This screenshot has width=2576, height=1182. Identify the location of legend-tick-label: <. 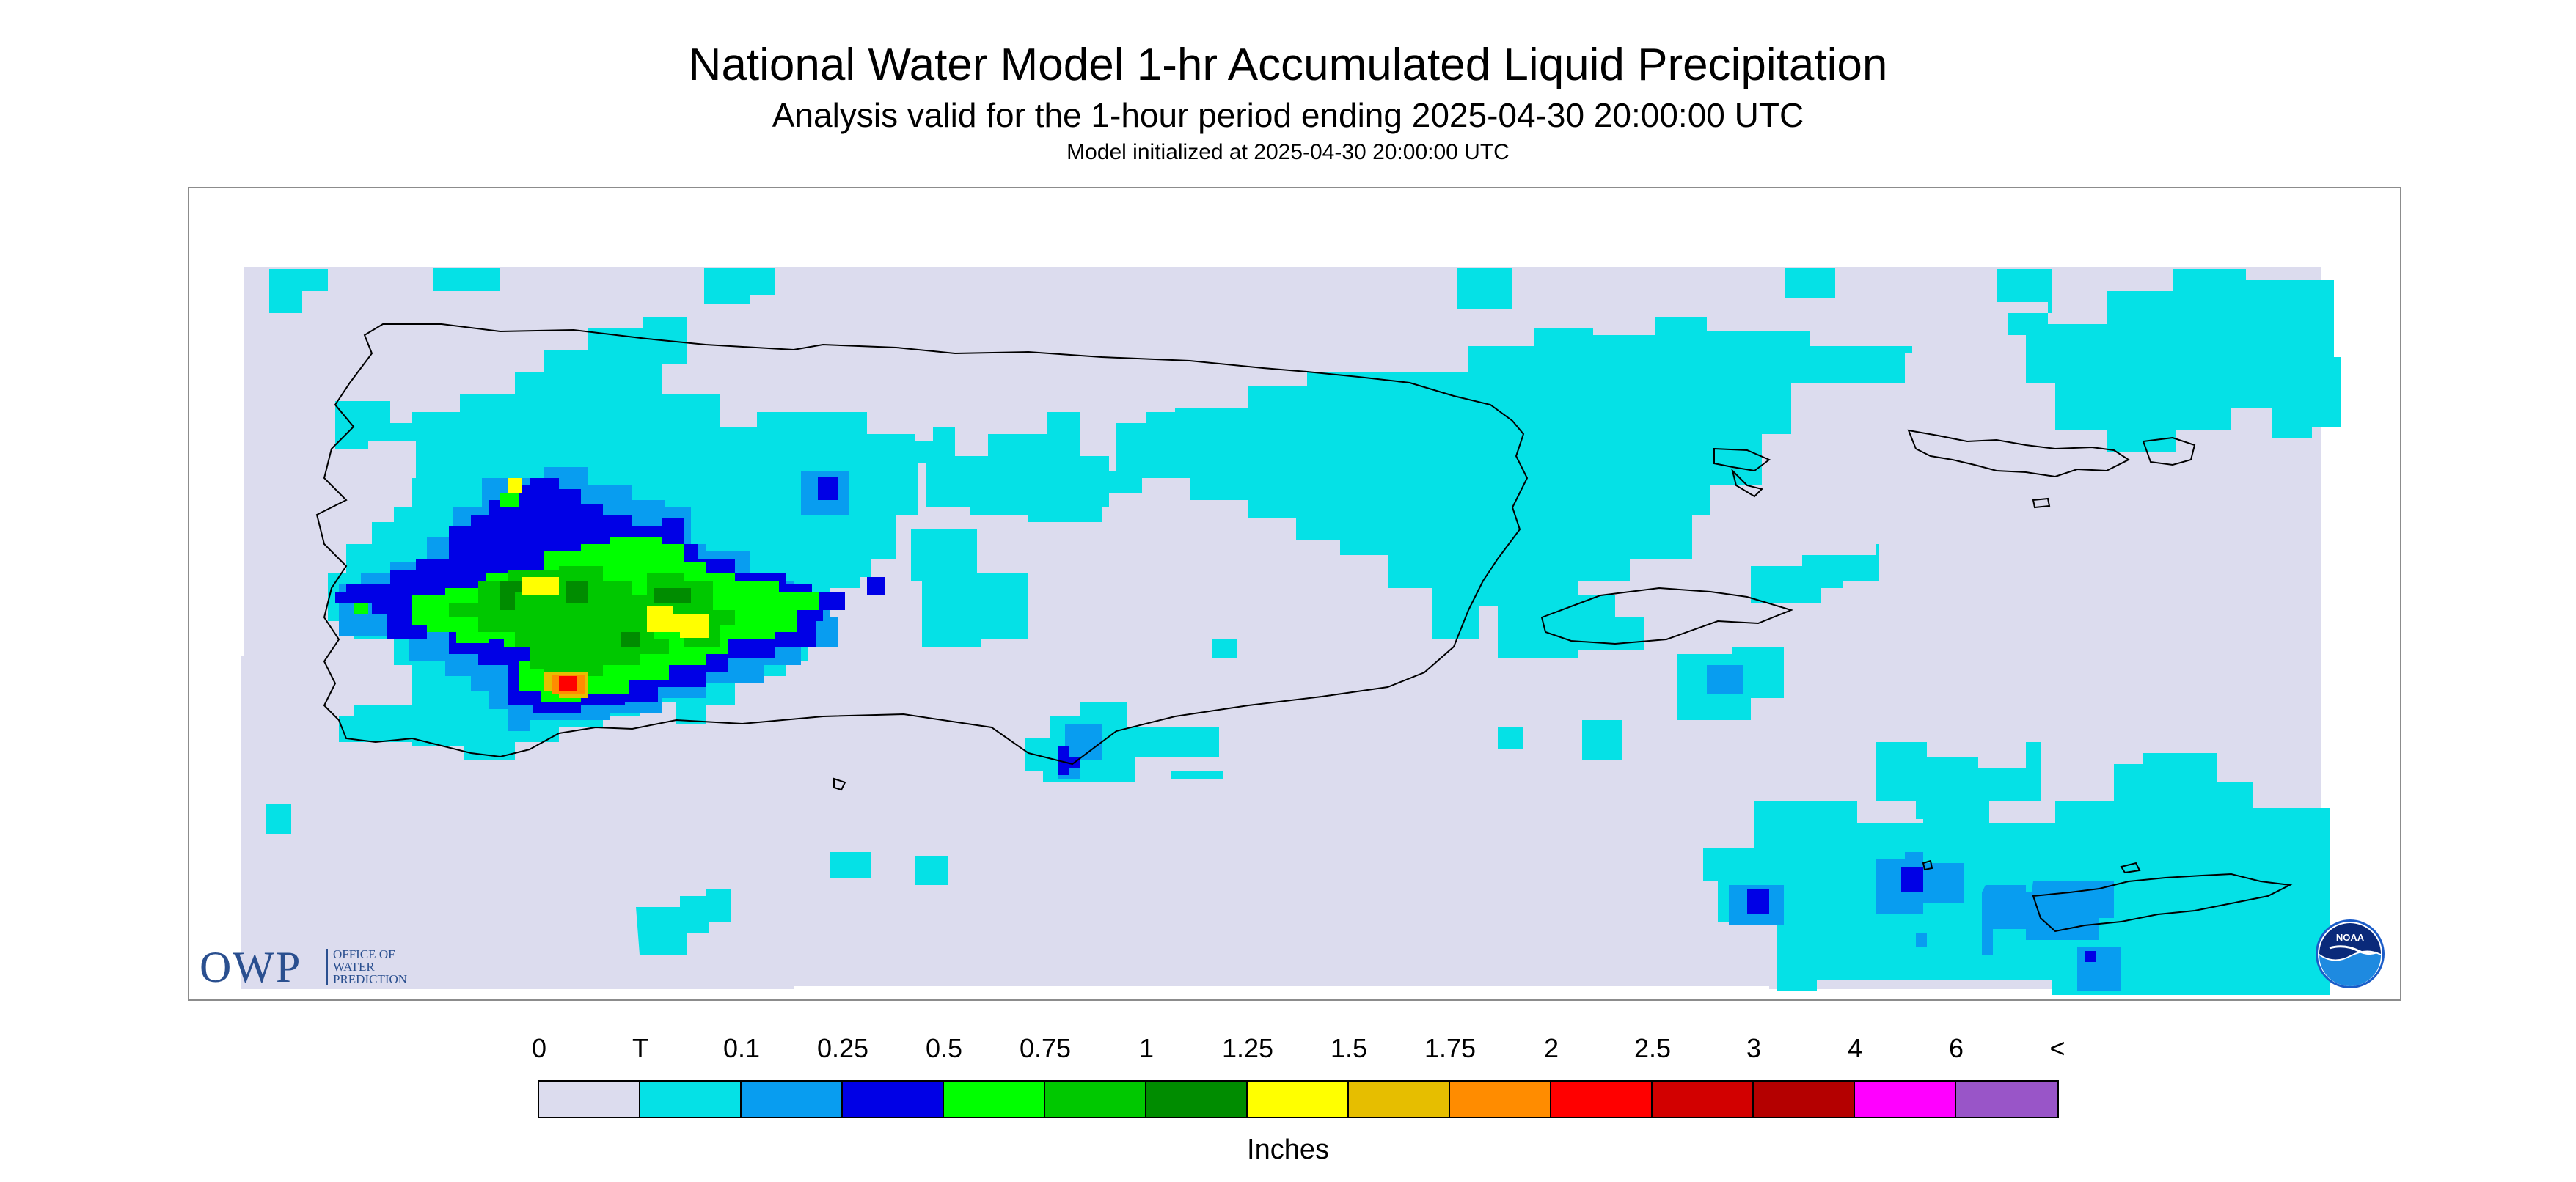
(2057, 1048).